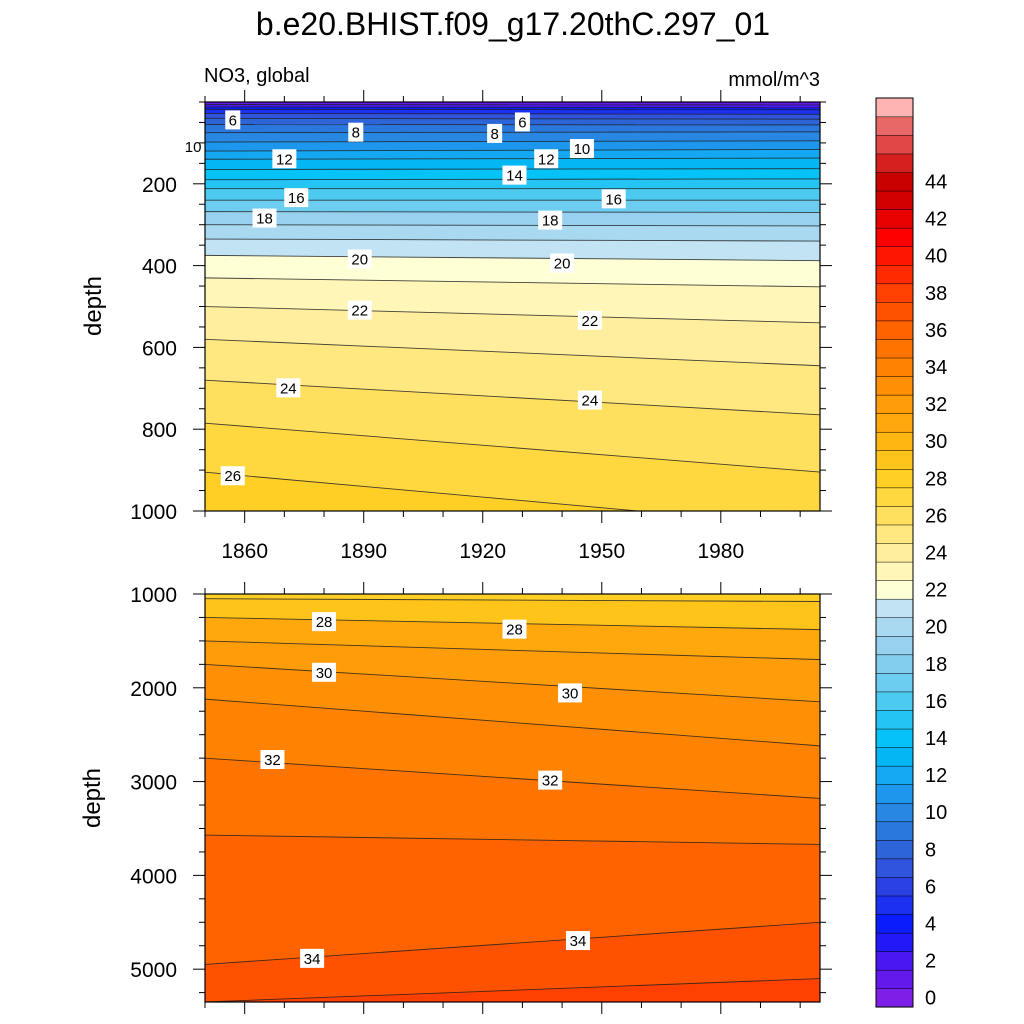 The image size is (1024, 1024). I want to click on contour-label-text: 30, so click(324, 673).